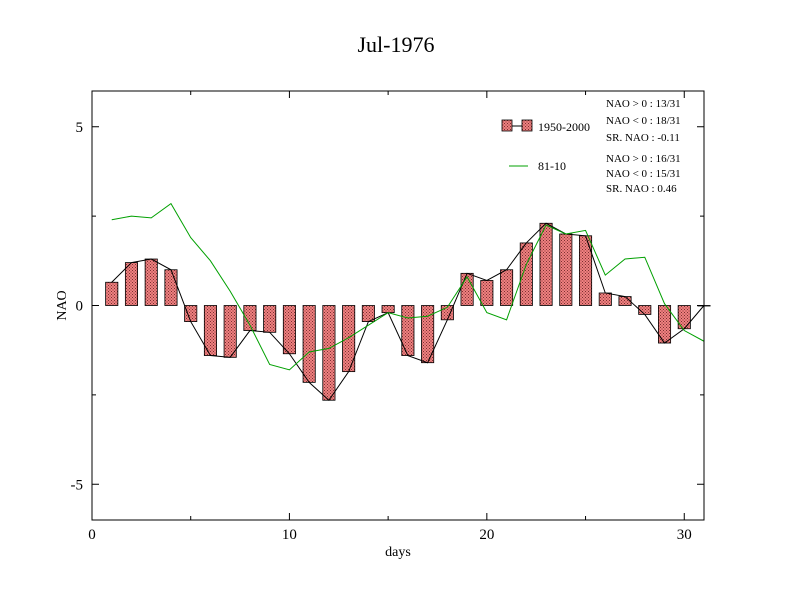  Describe the element at coordinates (643, 174) in the screenshot. I see `stat-negative-8110: NAO < 0 : 15/31` at that location.